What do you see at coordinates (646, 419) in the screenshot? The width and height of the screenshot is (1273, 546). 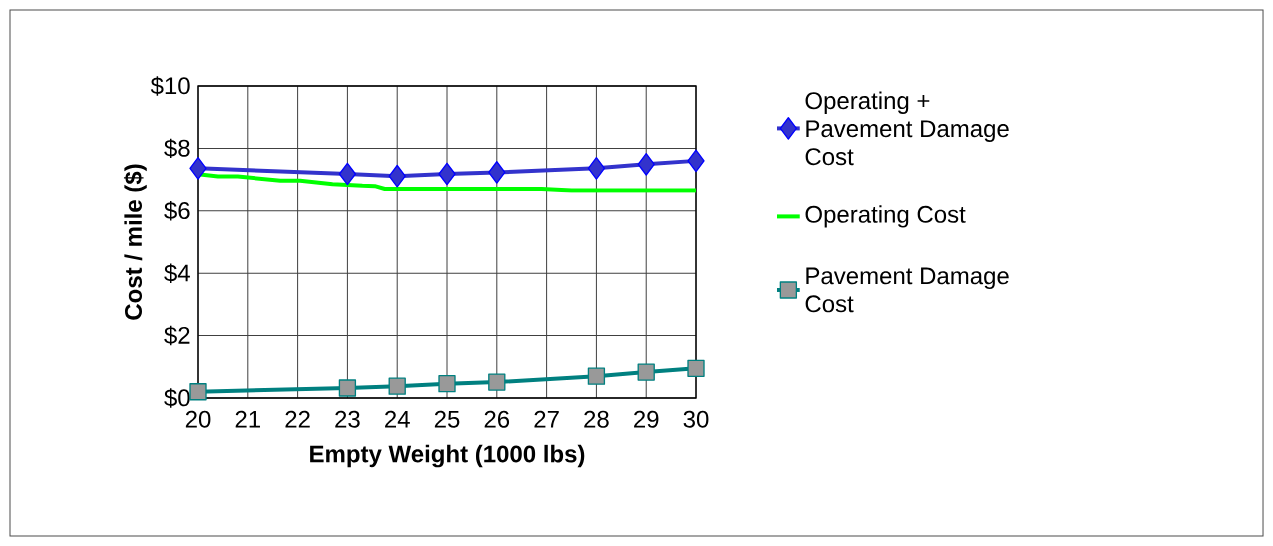 I see `x-tick-label: 29` at bounding box center [646, 419].